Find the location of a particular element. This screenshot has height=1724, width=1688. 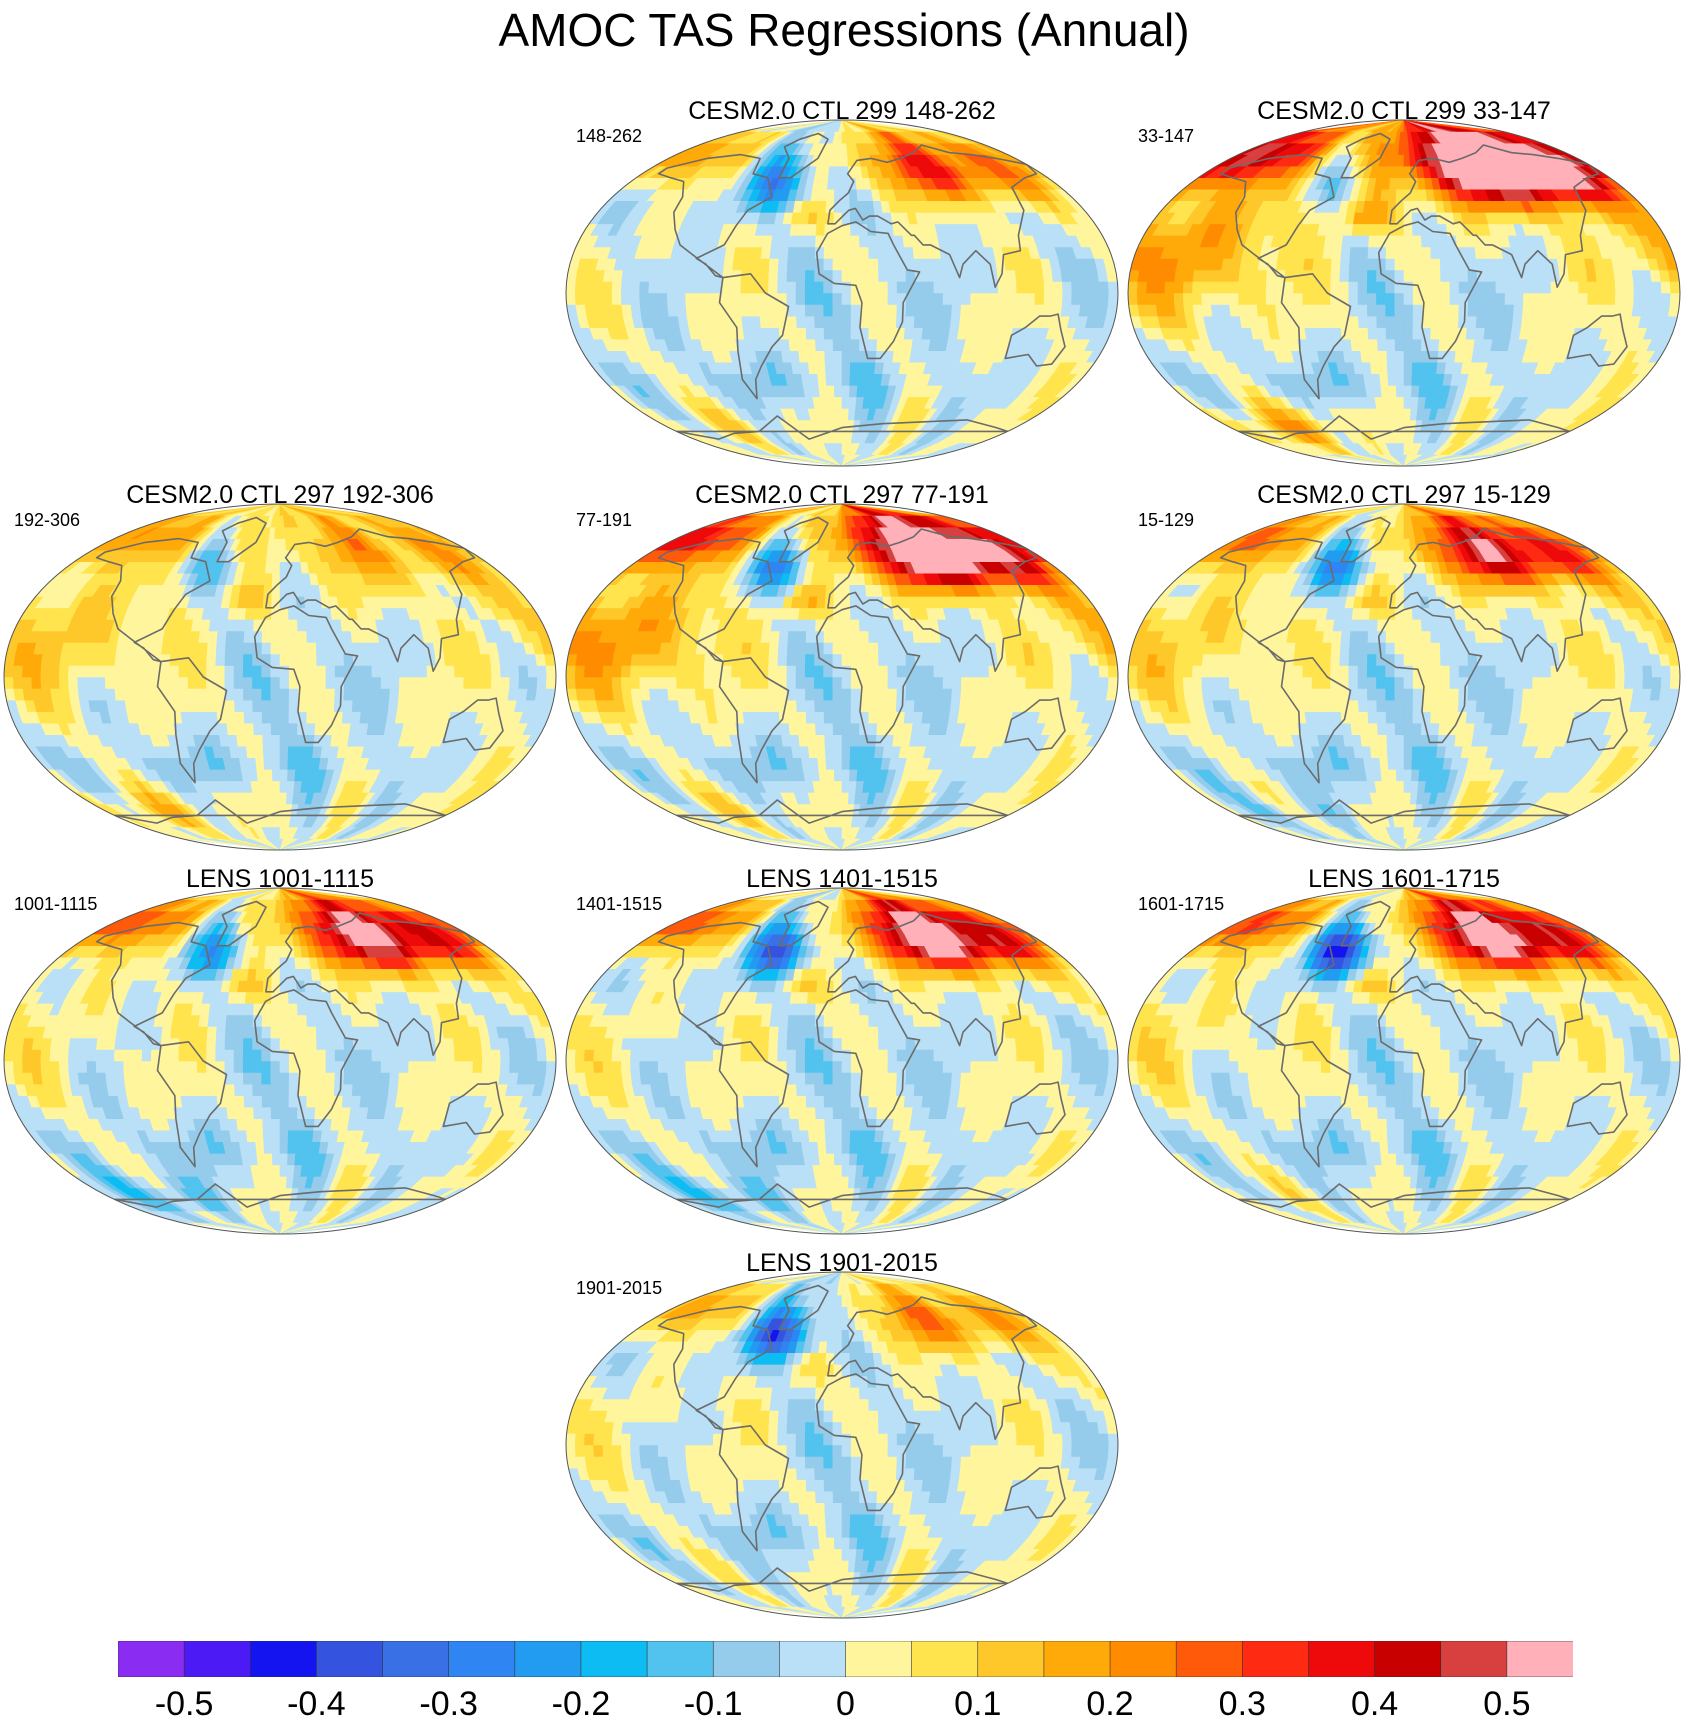

regression-map is located at coordinates (280, 677).